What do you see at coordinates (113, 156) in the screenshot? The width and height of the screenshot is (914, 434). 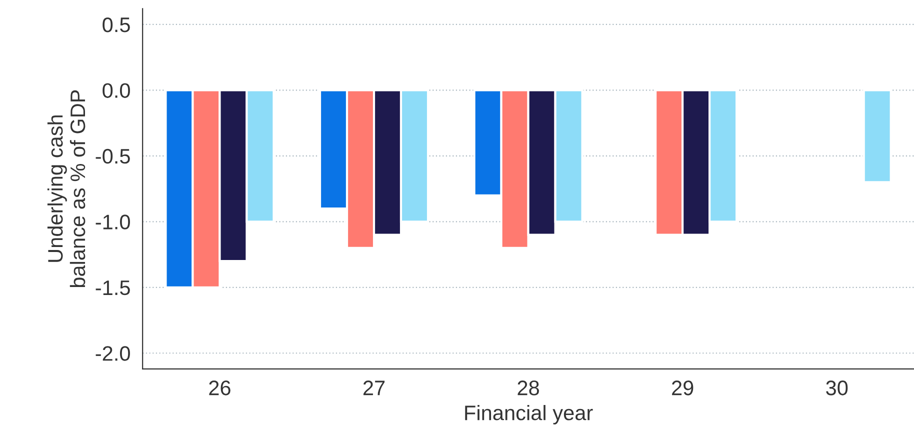 I see `y-tick-label: -0.5` at bounding box center [113, 156].